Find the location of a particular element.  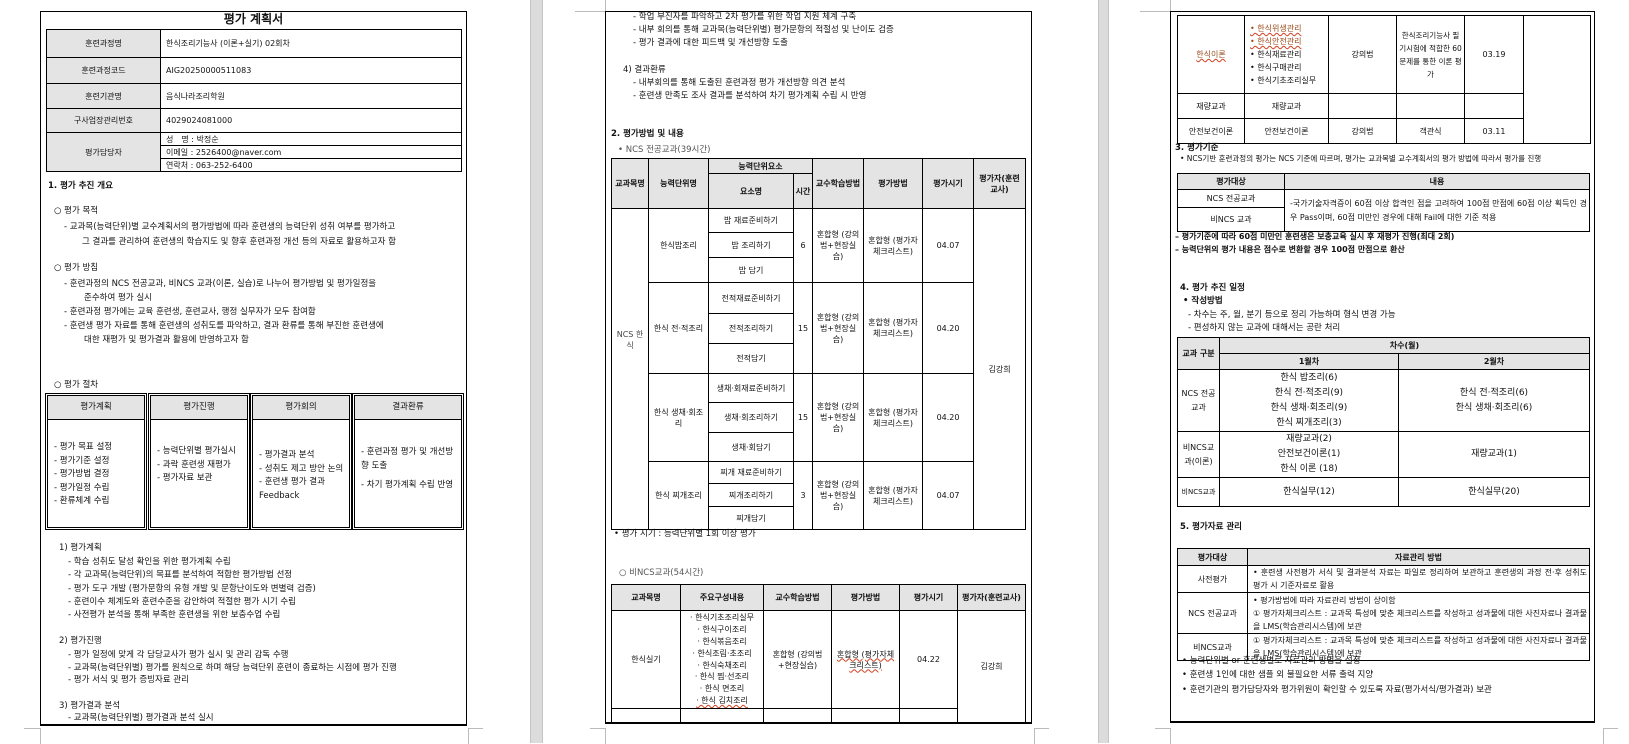

list-item: · 한식숙채조리 is located at coordinates (722, 665).